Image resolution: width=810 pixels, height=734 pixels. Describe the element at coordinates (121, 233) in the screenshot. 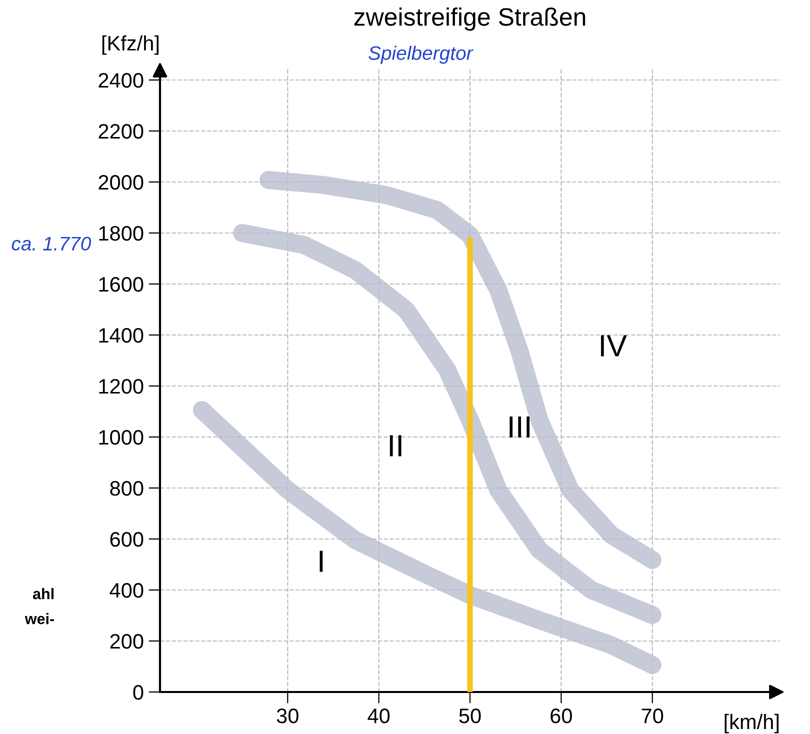

I see `y-tick-label: 1800` at that location.